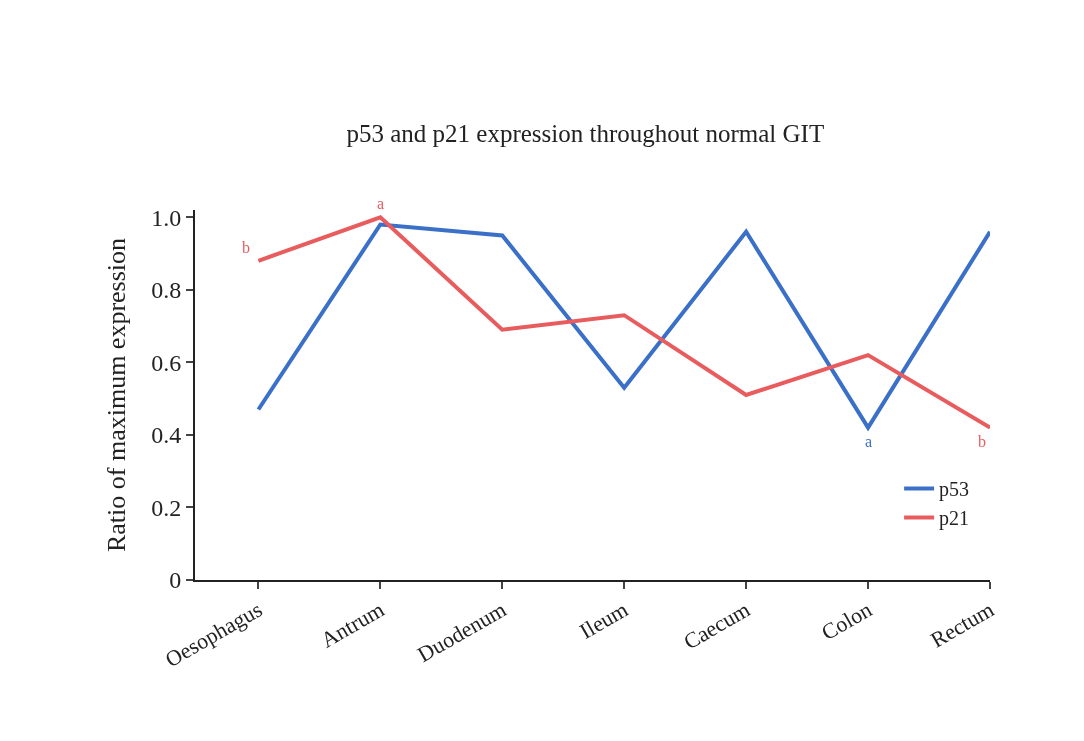 The width and height of the screenshot is (1084, 741). Describe the element at coordinates (846, 621) in the screenshot. I see `x-tick-label: Colon` at that location.